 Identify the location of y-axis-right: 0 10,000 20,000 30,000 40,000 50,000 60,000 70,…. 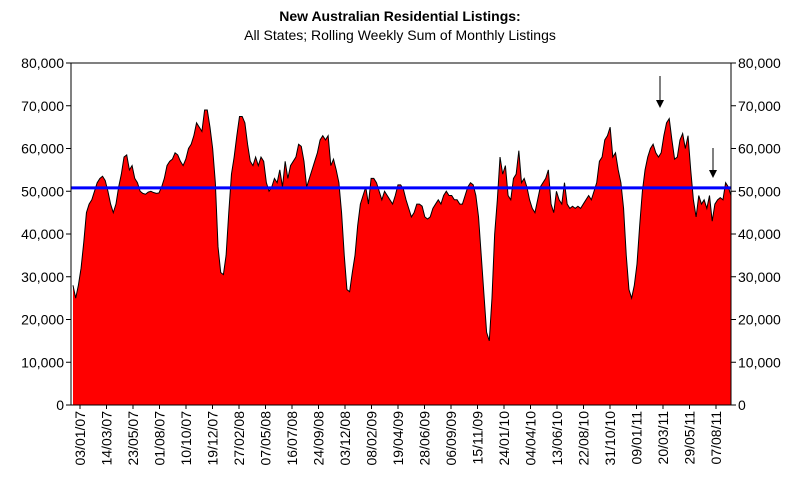
(756, 234).